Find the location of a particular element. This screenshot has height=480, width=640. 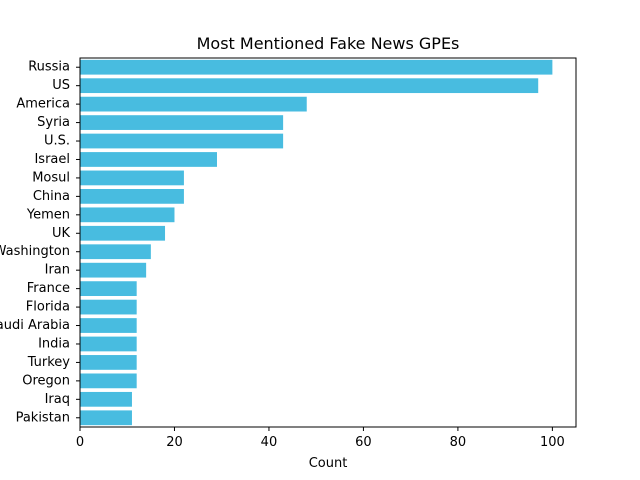

y-tick-label: Syria is located at coordinates (53, 122).